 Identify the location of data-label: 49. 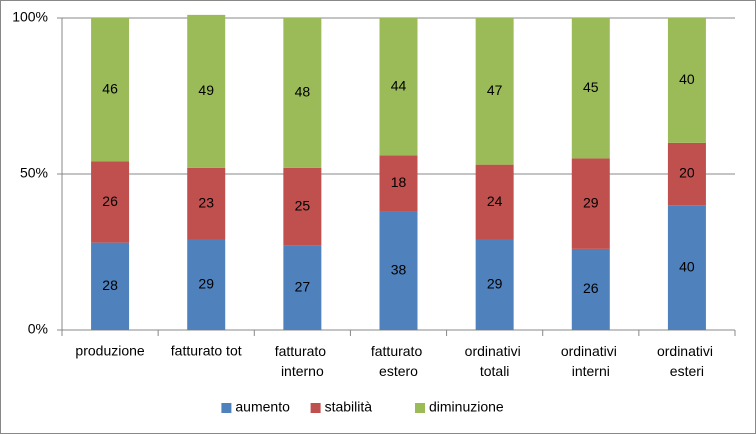
(206, 90).